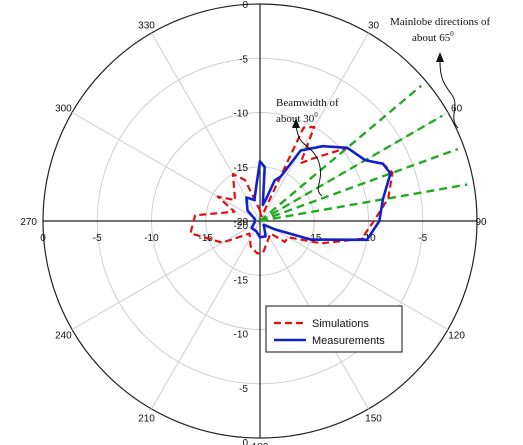 This screenshot has height=445, width=523. I want to click on angle-tick-240: 240, so click(63, 336).